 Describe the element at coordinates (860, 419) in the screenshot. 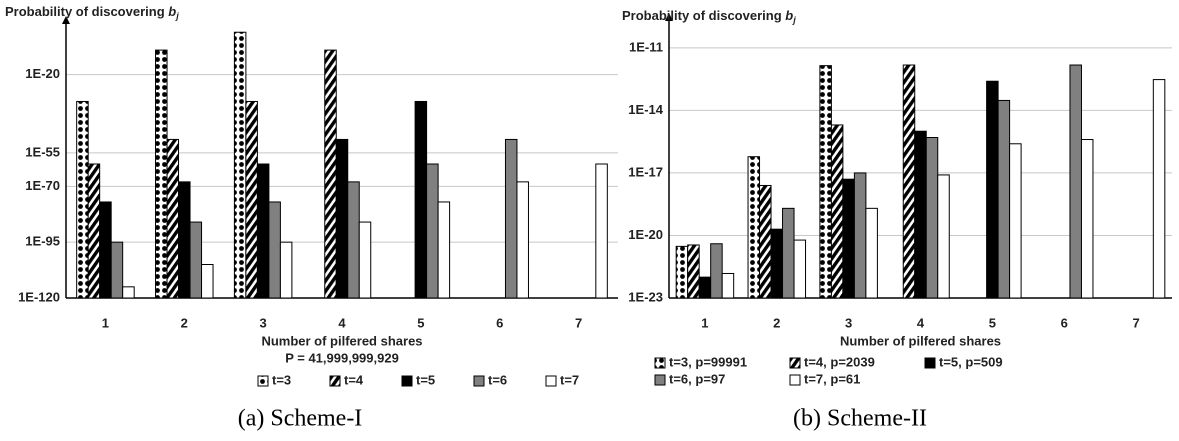

I see `caption: (b) Scheme-II` at that location.